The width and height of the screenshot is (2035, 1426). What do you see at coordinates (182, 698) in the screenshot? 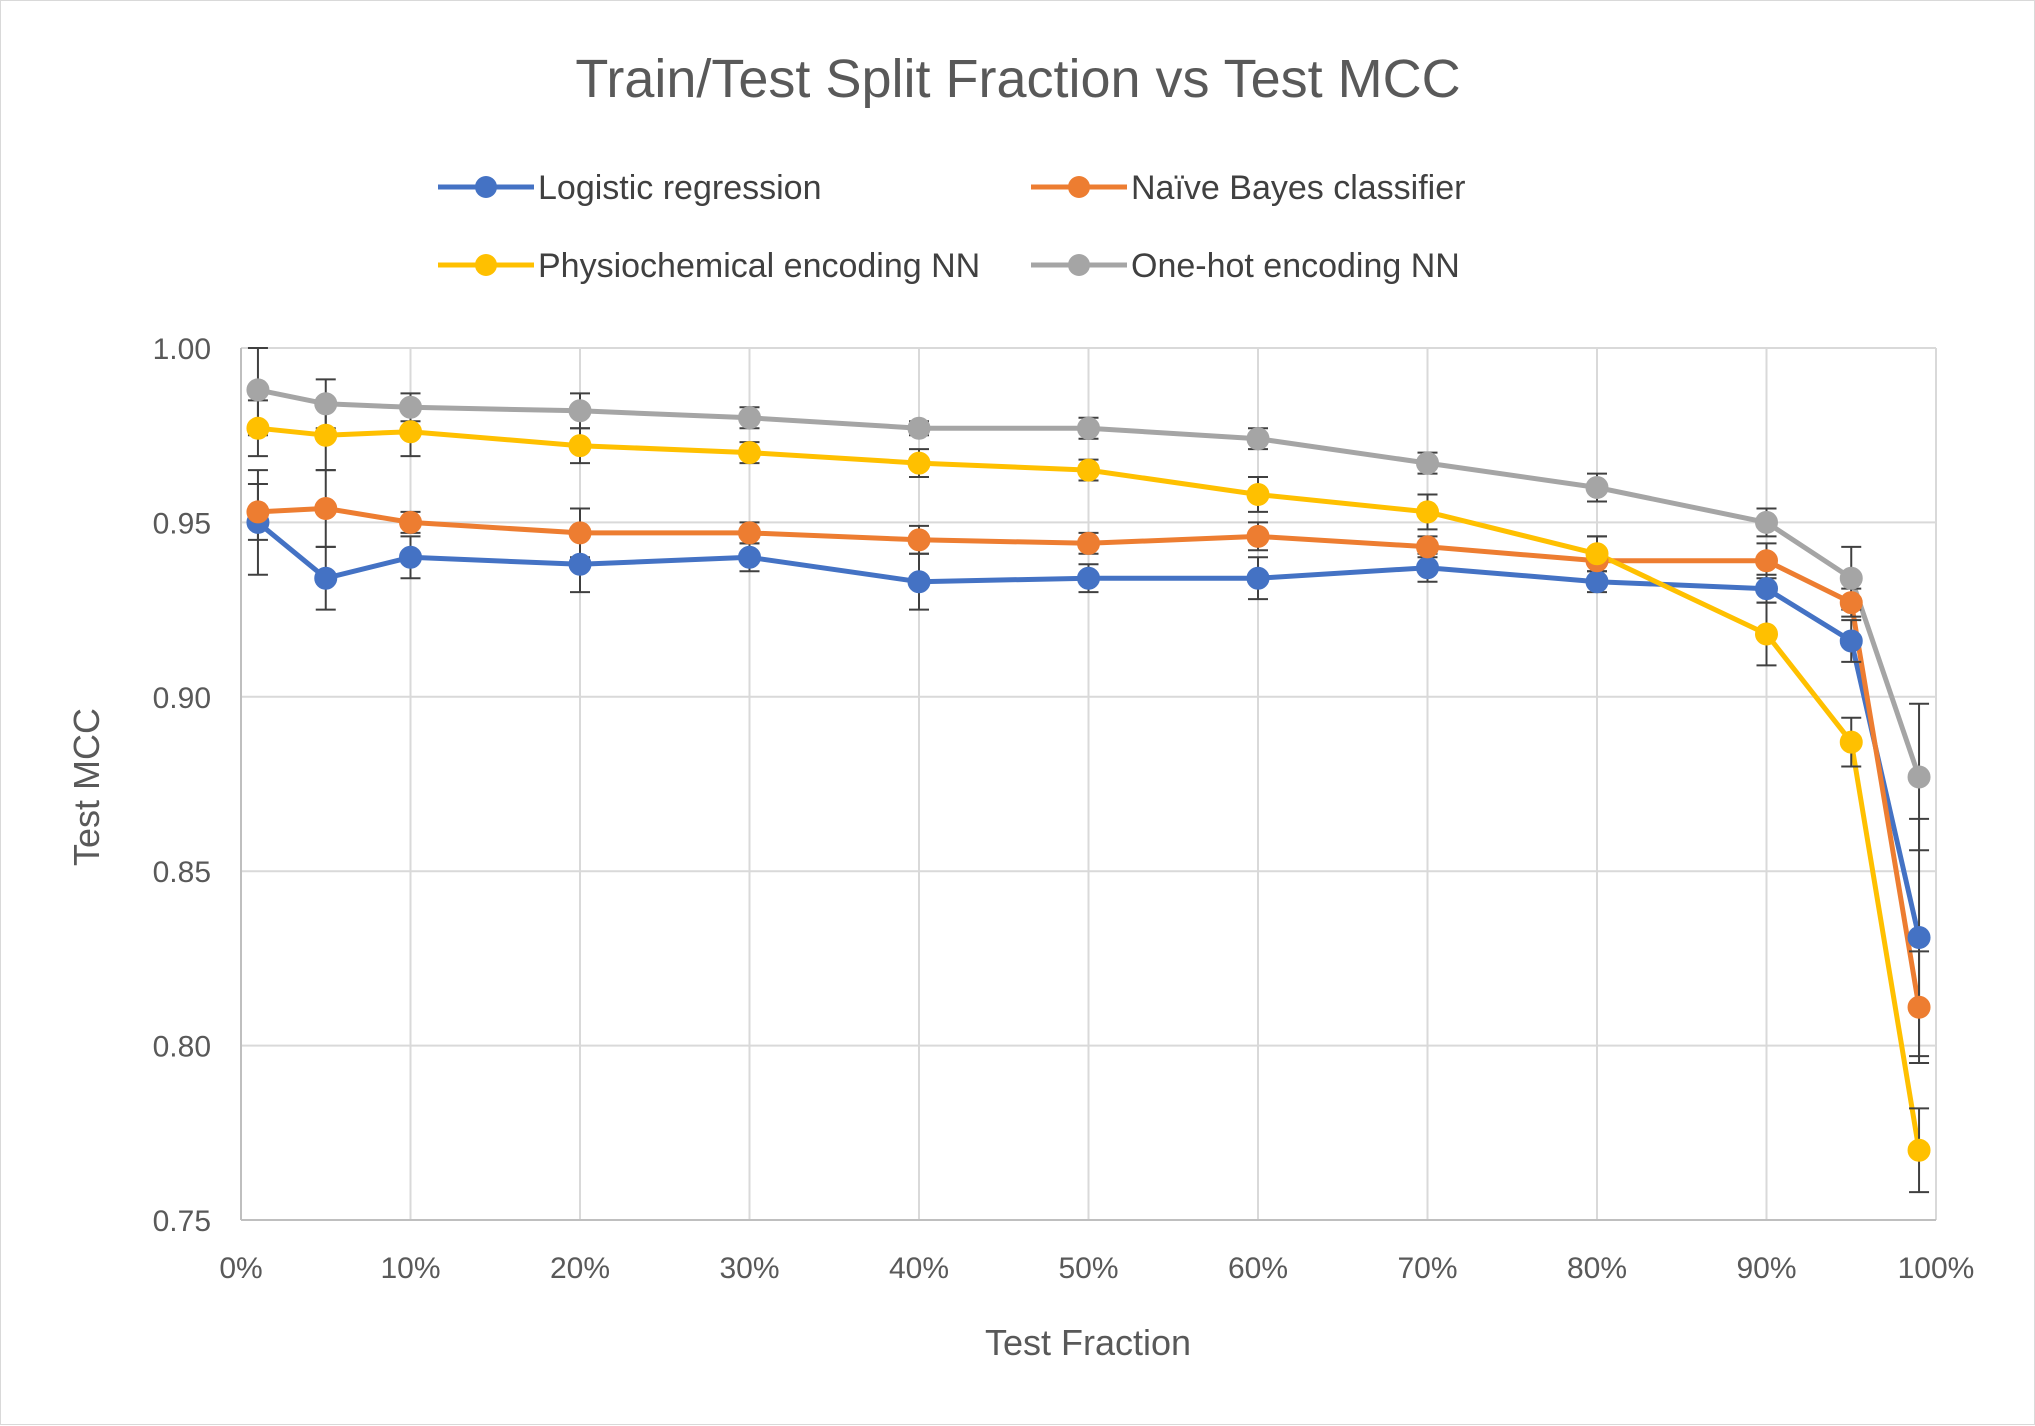
I see `y-tick-label: 0.90` at bounding box center [182, 698].